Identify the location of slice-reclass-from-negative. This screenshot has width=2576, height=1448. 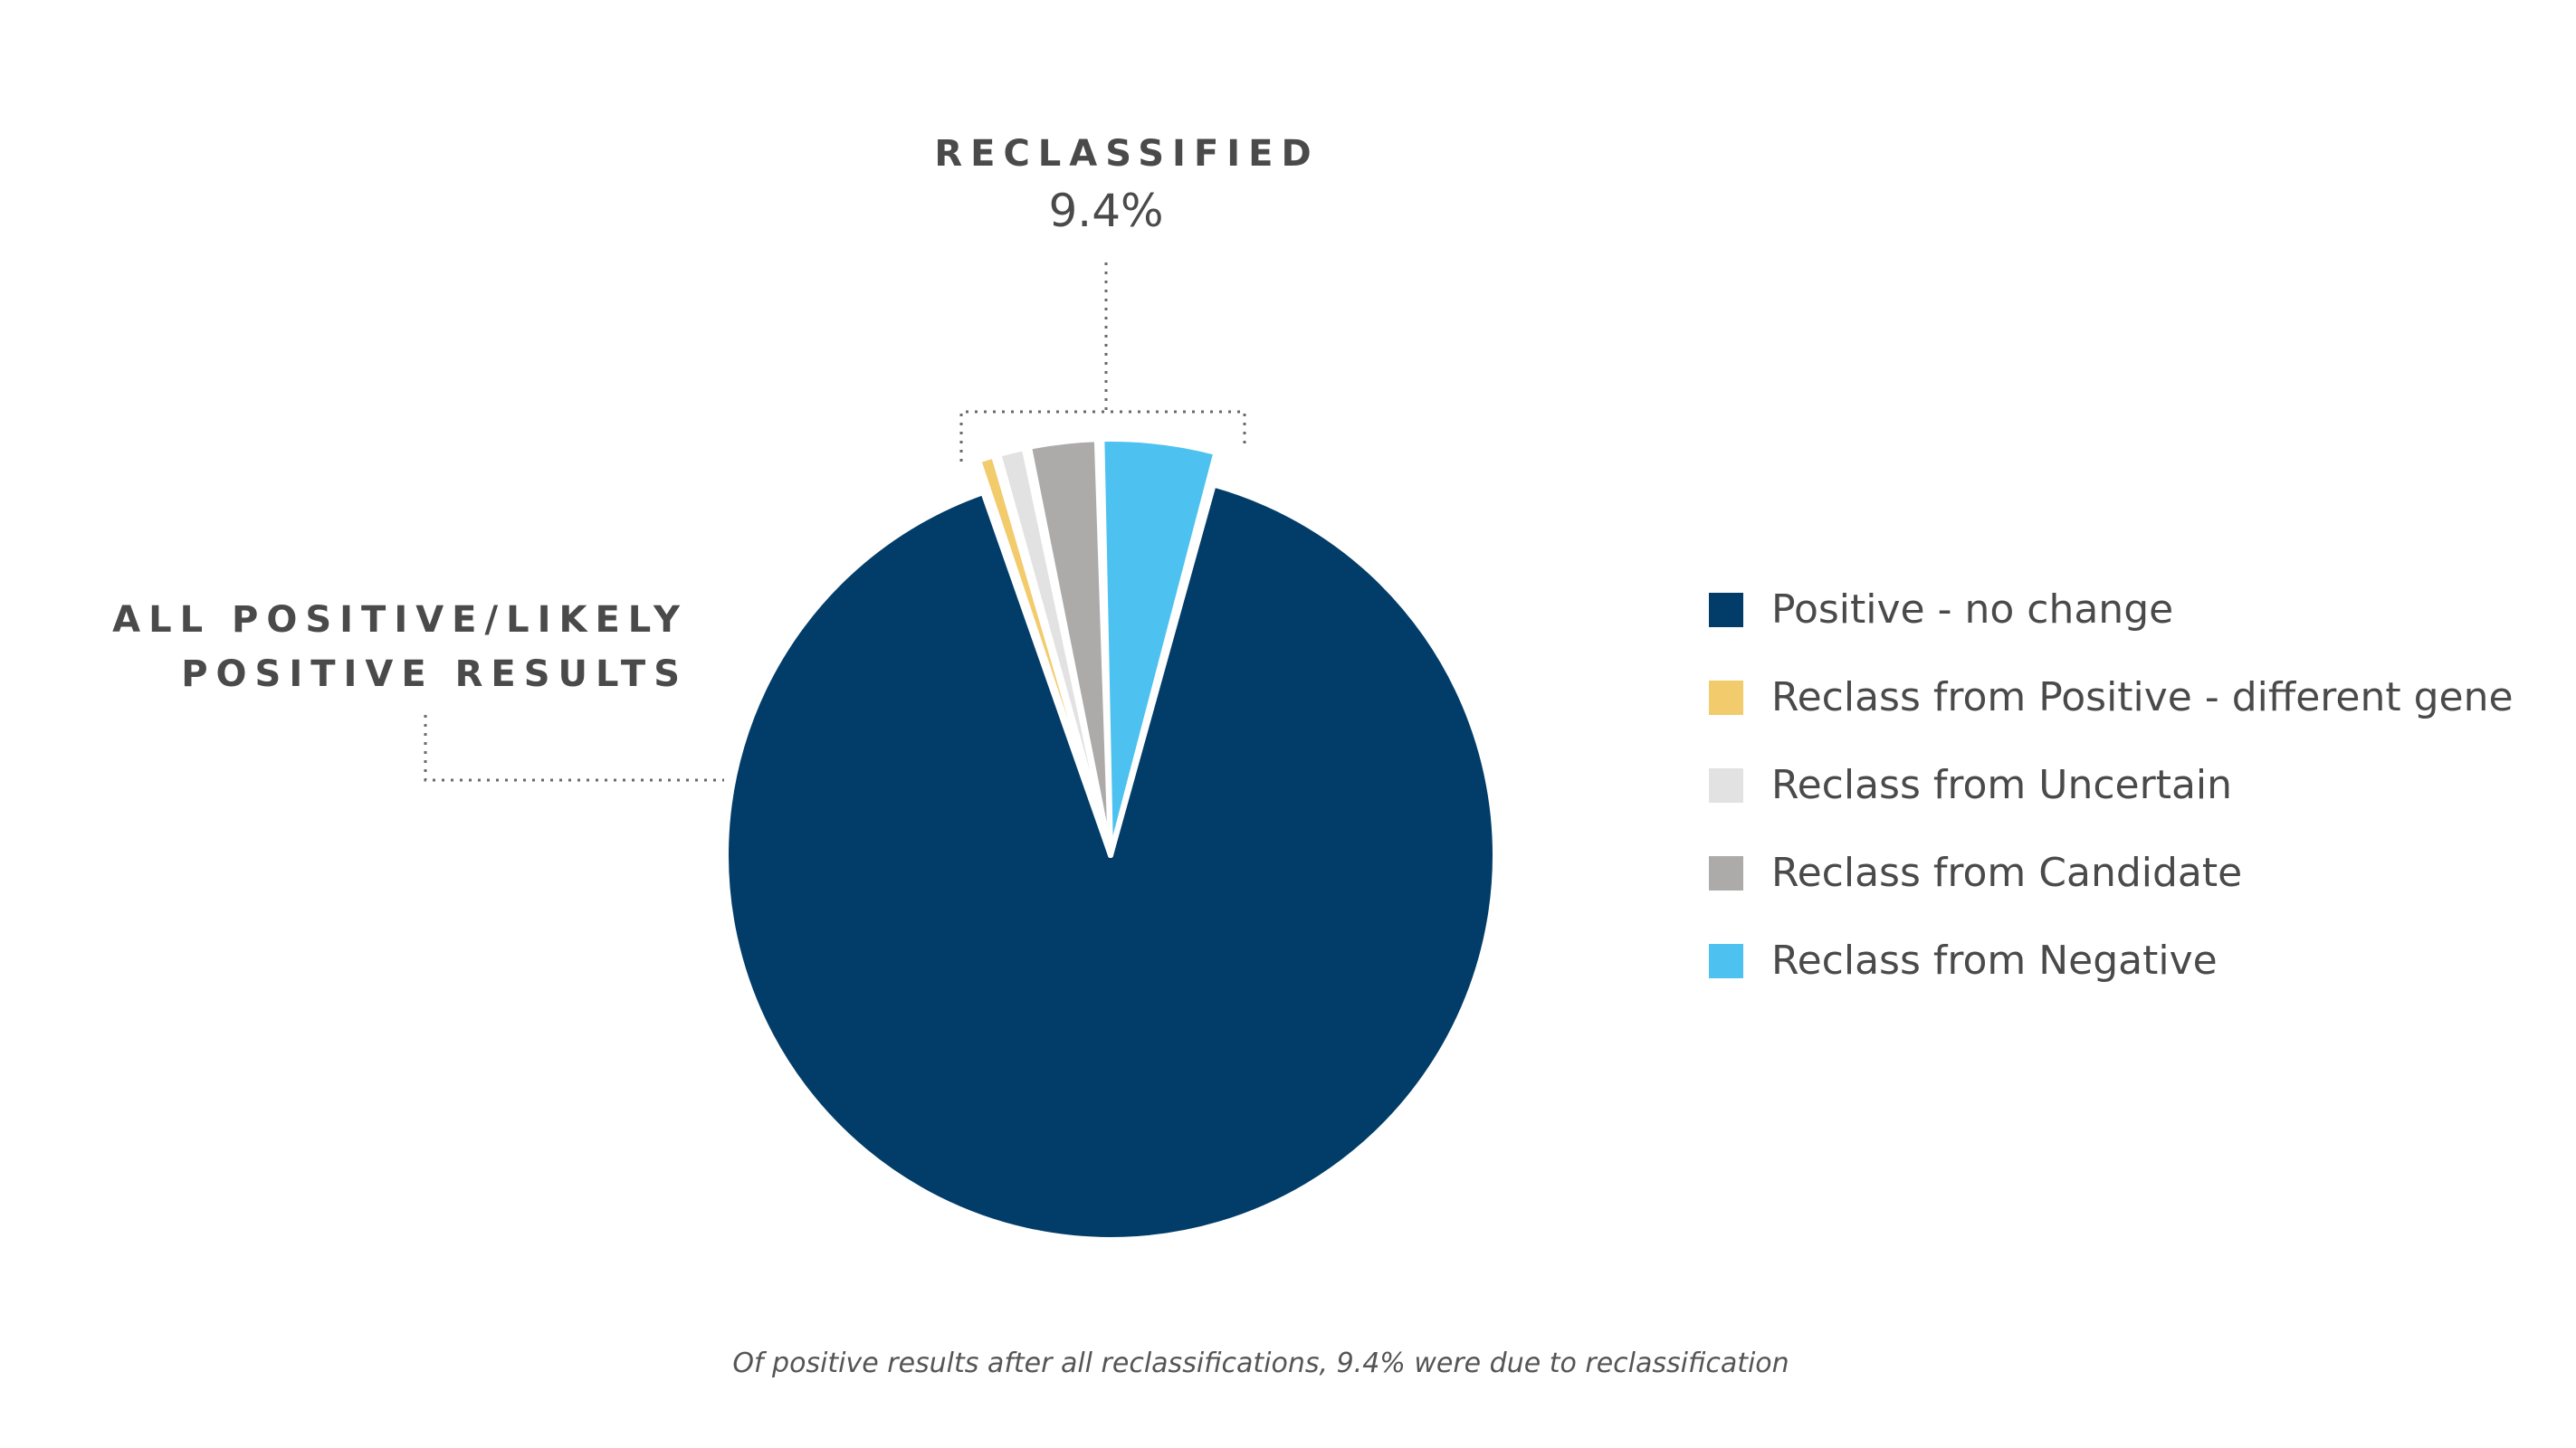
(1159, 647).